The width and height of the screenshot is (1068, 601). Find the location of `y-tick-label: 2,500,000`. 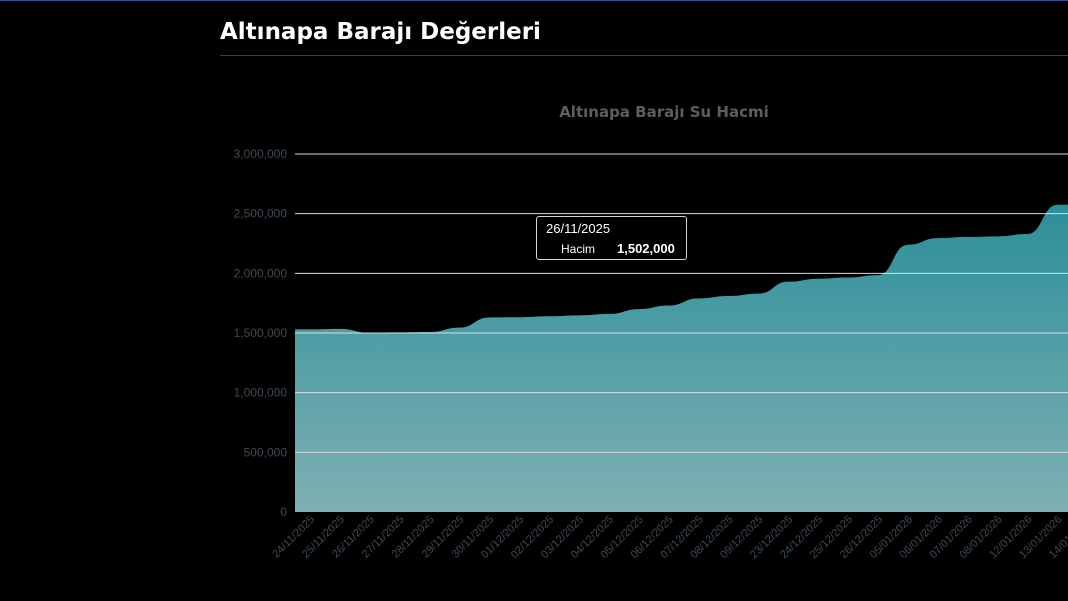

y-tick-label: 2,500,000 is located at coordinates (261, 214).